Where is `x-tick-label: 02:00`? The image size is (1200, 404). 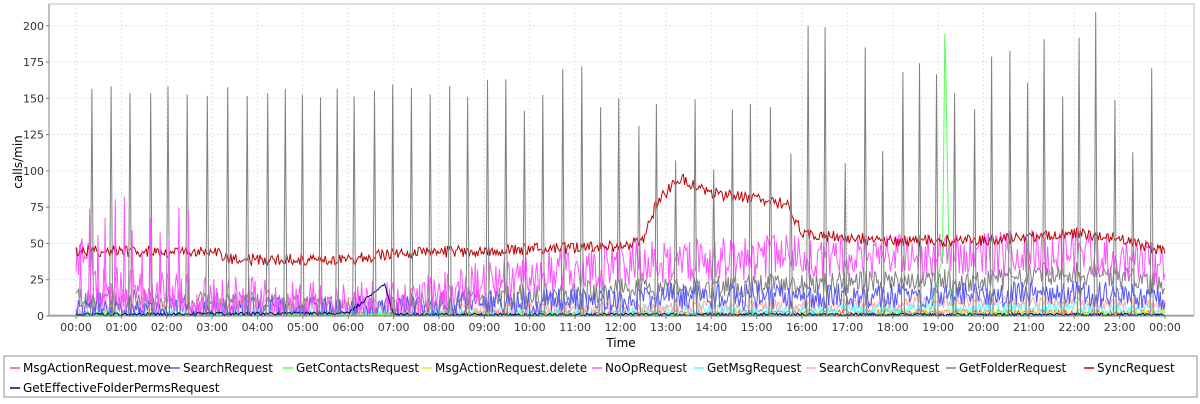 x-tick-label: 02:00 is located at coordinates (167, 327).